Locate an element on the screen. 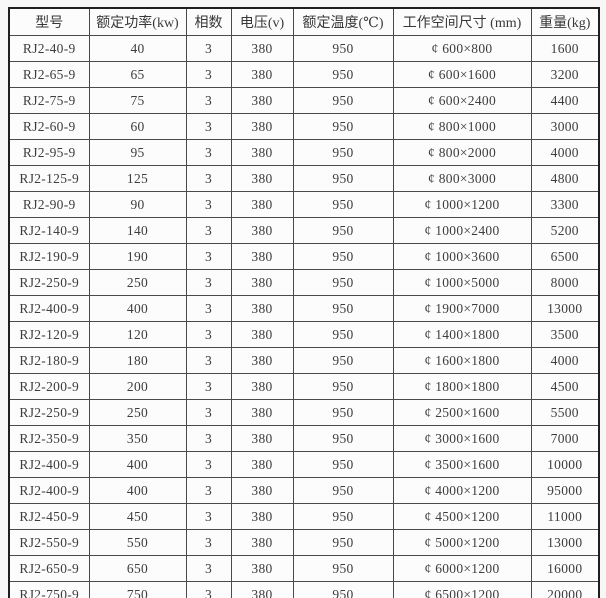 Image resolution: width=606 pixels, height=598 pixels. cell-work-space-size: ¢ 800×3000 is located at coordinates (462, 178).